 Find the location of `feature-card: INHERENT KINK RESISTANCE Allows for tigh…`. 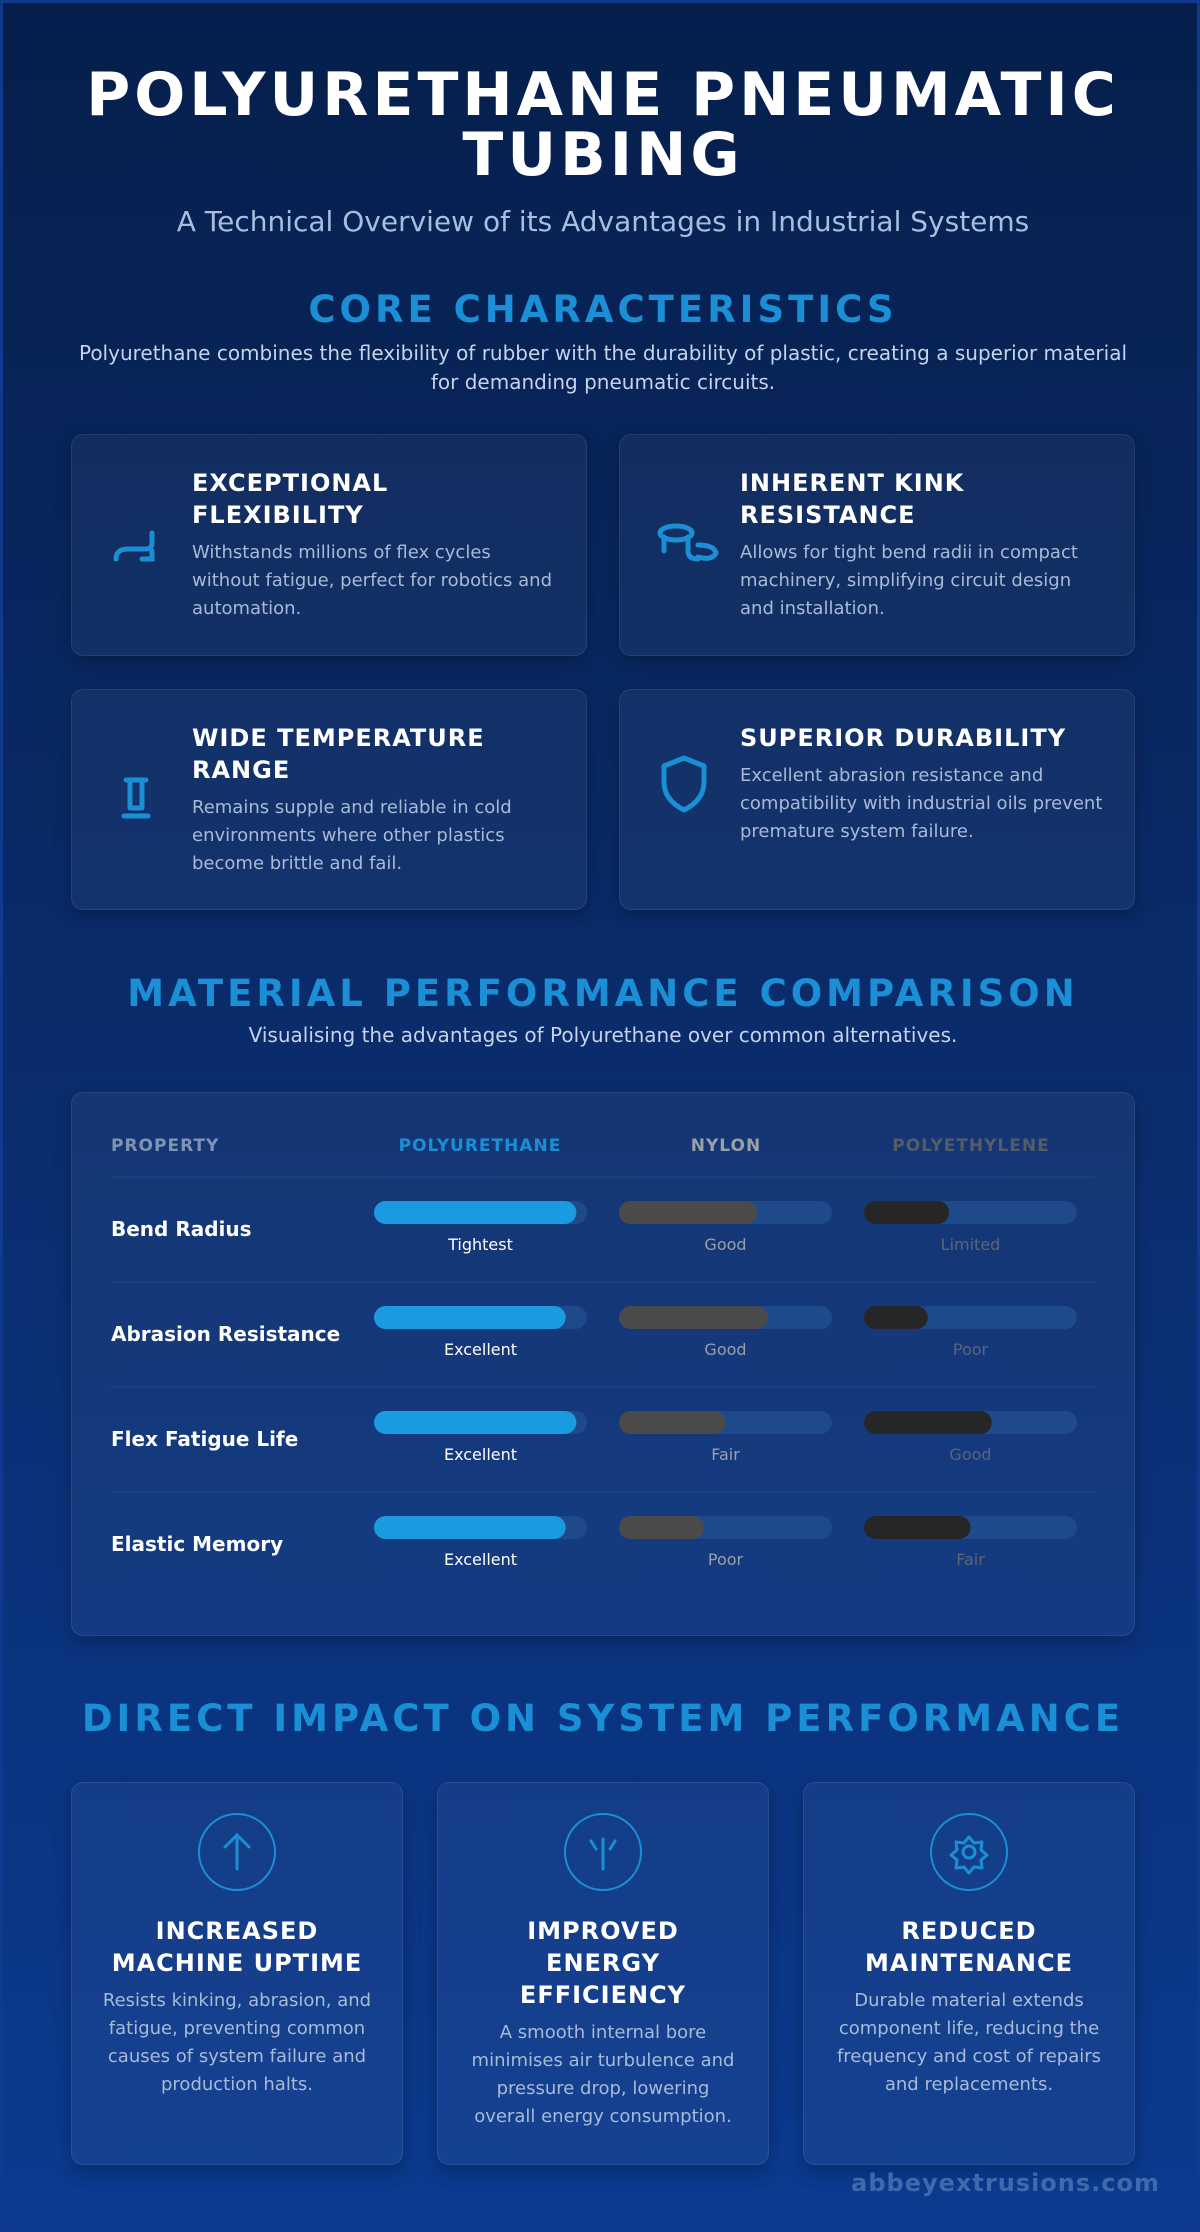

feature-card: INHERENT KINK RESISTANCE Allows for tigh… is located at coordinates (877, 545).